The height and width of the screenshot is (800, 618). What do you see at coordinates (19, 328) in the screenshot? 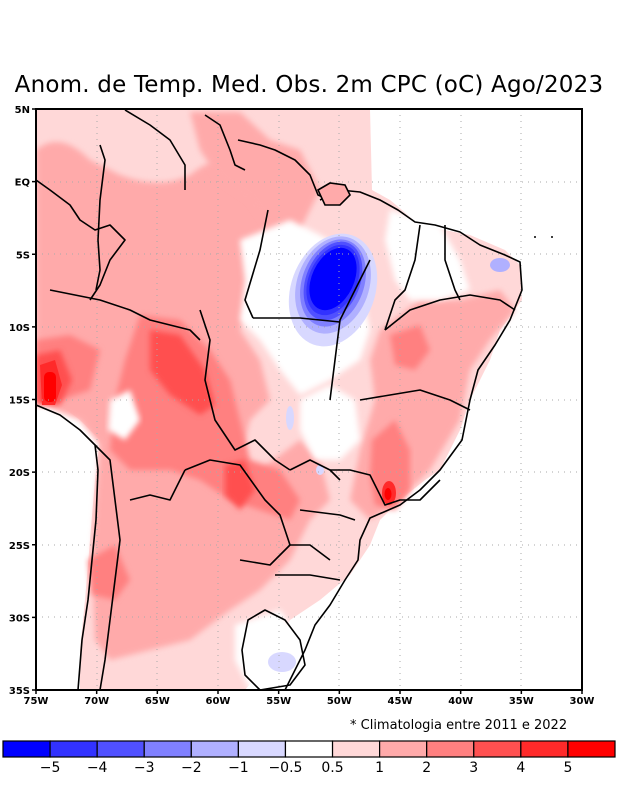
I see `lat-tick-label: 10S` at bounding box center [19, 328].